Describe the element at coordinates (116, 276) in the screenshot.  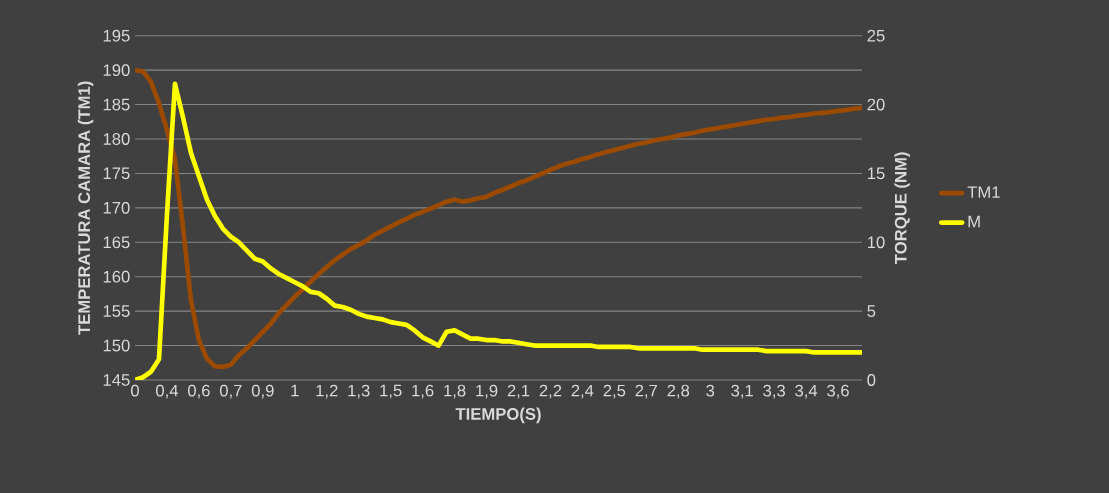
I see `y-tick-label: 160` at that location.